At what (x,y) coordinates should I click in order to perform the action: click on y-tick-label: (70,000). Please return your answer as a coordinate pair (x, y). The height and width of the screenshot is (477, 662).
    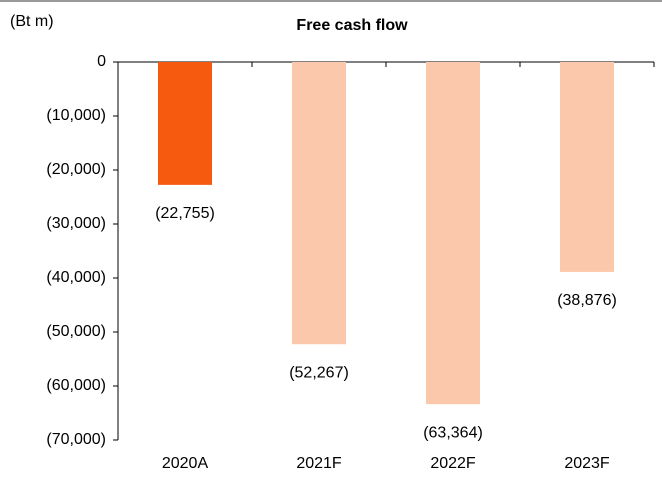
    Looking at the image, I should click on (76, 439).